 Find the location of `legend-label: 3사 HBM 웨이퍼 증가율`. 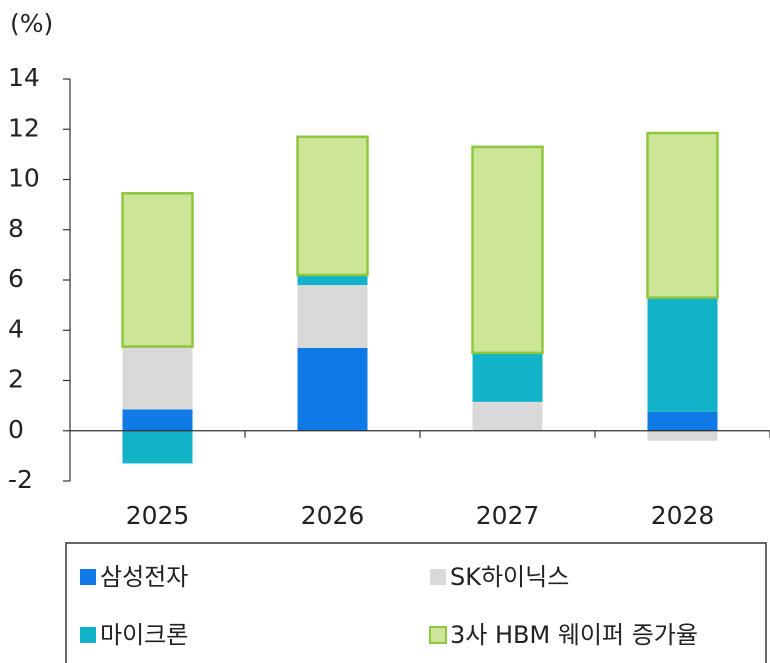

legend-label: 3사 HBM 웨이퍼 증가율 is located at coordinates (574, 635).